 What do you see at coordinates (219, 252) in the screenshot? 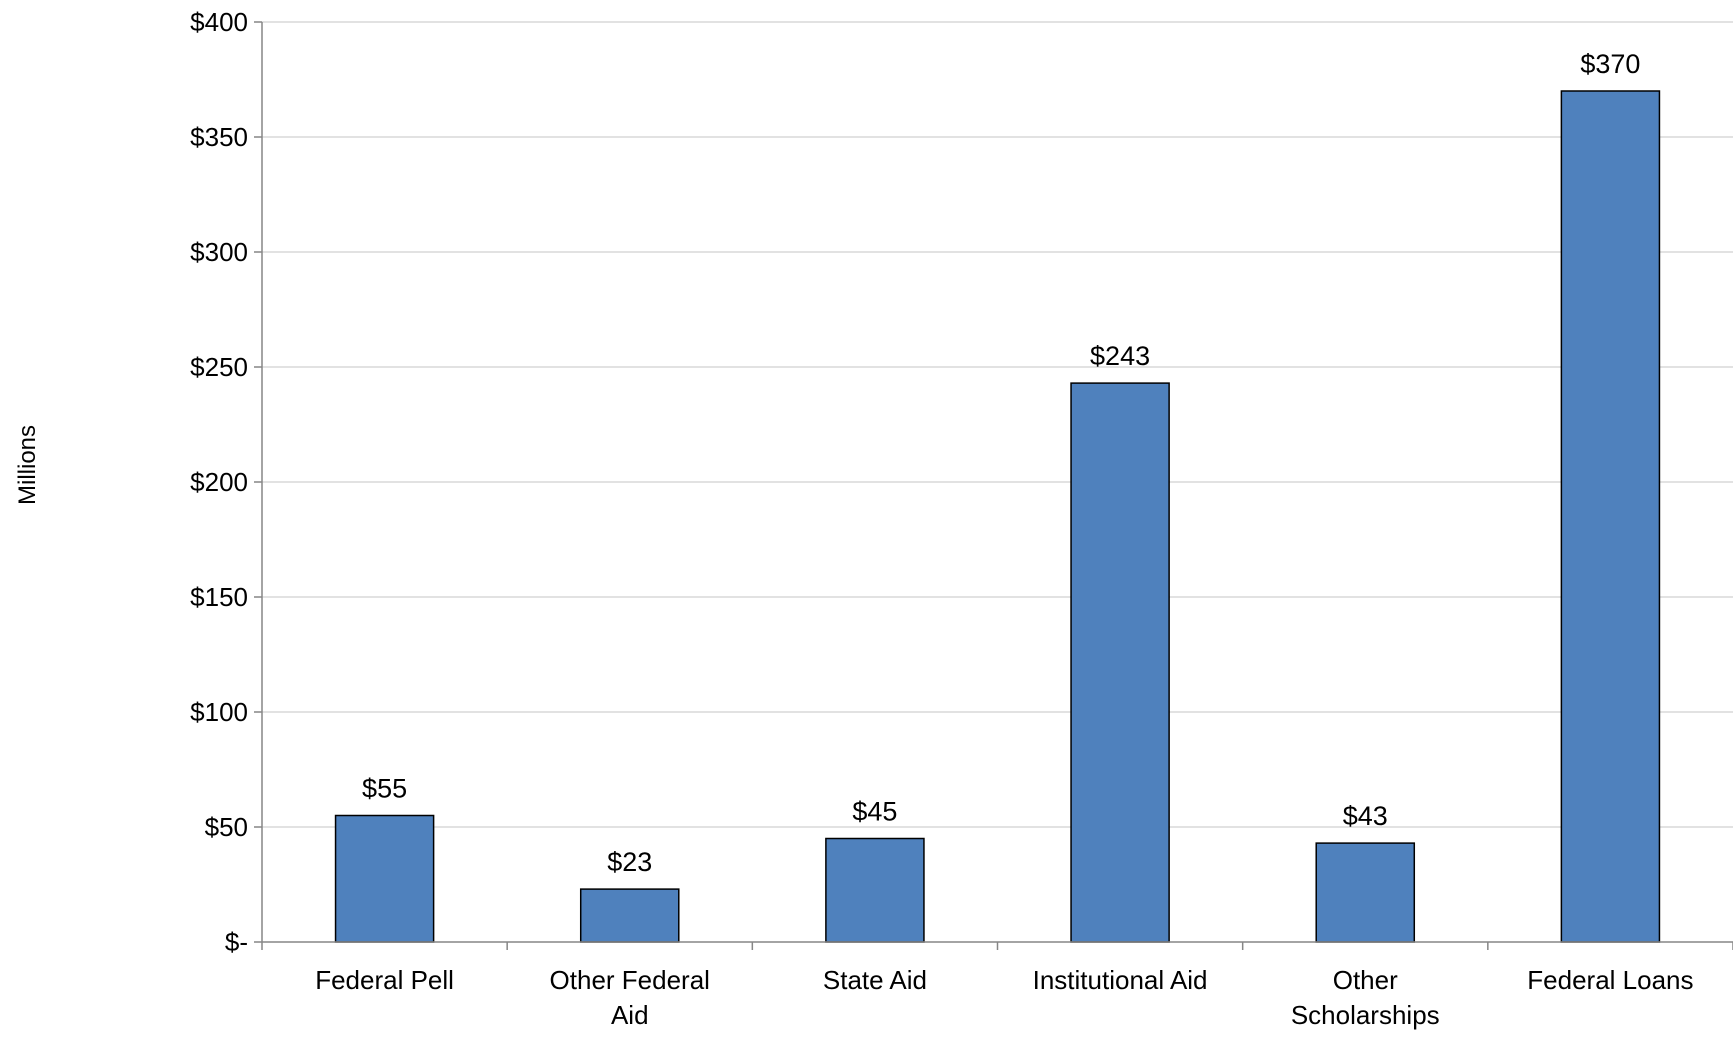
I see `y-tick-label: $300` at bounding box center [219, 252].